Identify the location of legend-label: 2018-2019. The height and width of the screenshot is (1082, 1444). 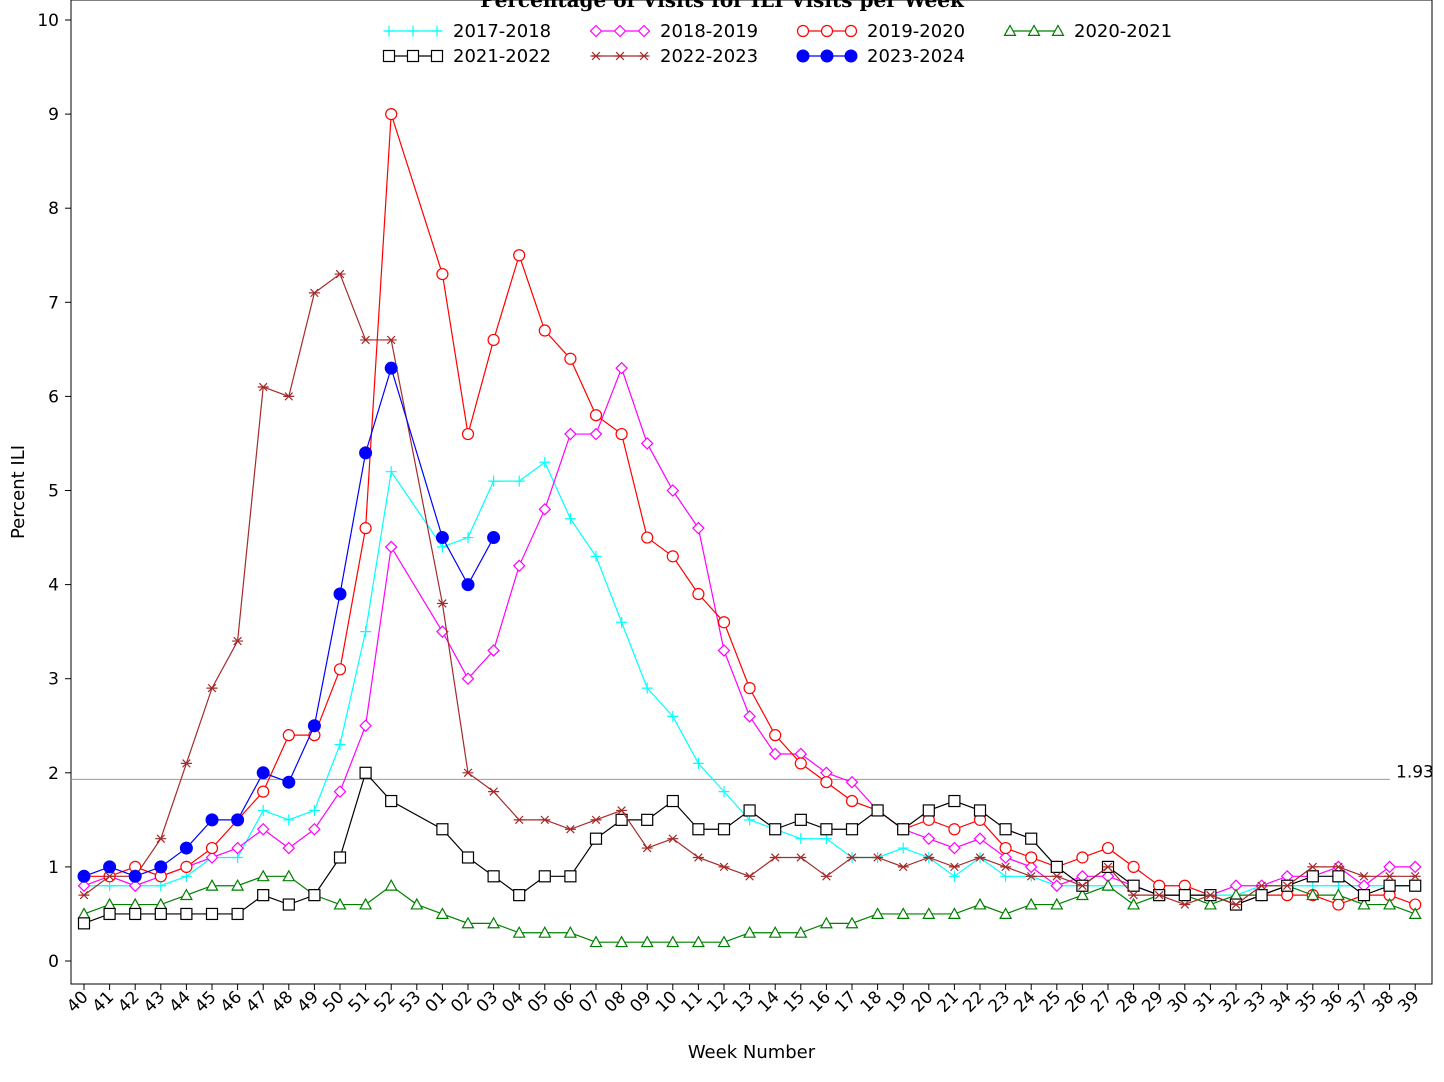
(709, 31).